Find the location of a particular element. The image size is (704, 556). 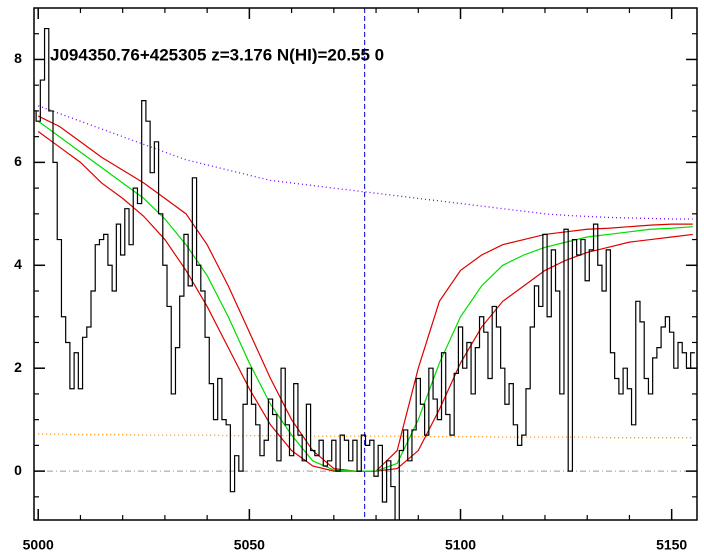

y-tick-label: 0 is located at coordinates (18, 470).